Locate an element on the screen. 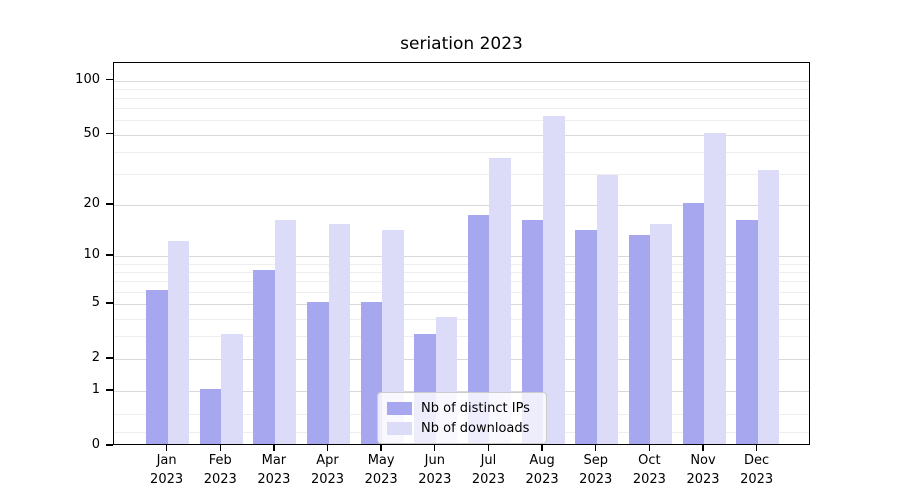 Image resolution: width=900 pixels, height=500 pixels. y-tick-label: 1 is located at coordinates (95, 390).